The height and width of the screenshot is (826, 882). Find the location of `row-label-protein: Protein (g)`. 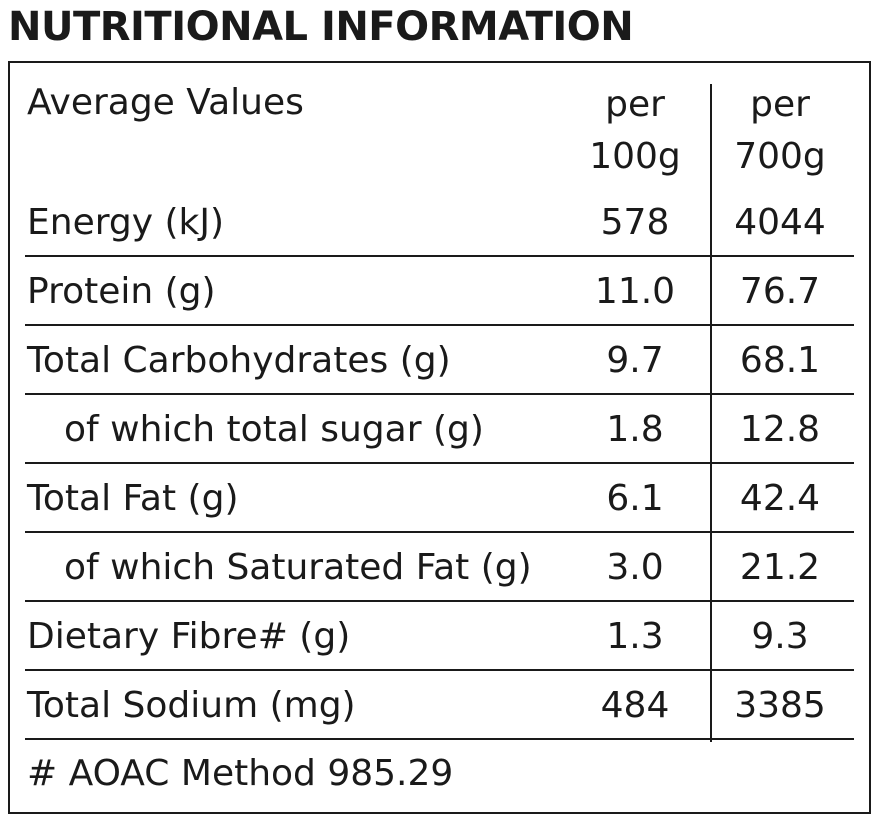

row-label-protein: Protein (g) is located at coordinates (121, 291).